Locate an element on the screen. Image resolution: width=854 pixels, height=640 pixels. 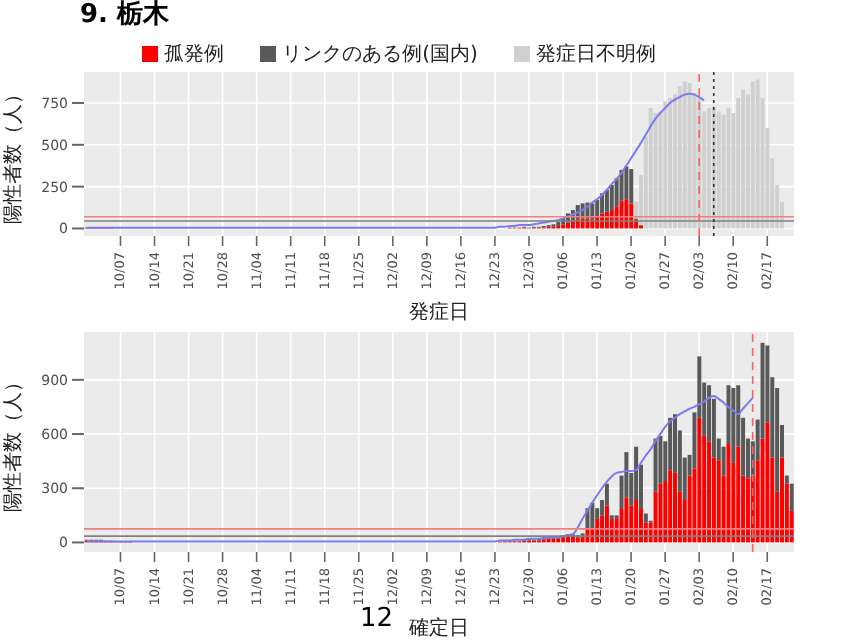
legend-label: リンクのある例(国内) is located at coordinates (380, 54).